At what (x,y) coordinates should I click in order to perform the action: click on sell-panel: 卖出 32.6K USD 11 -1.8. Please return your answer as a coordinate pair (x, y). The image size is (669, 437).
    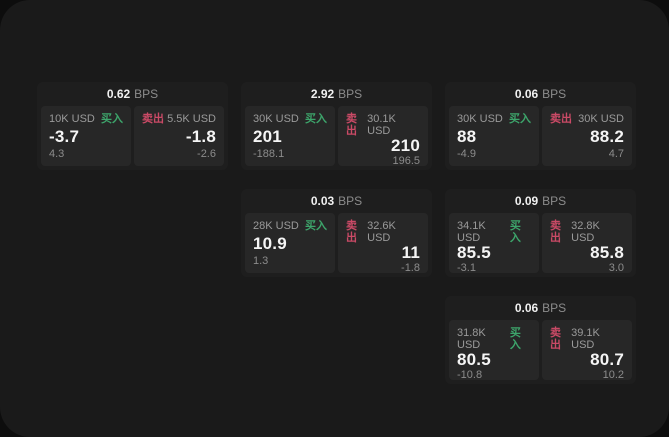
    Looking at the image, I should click on (383, 243).